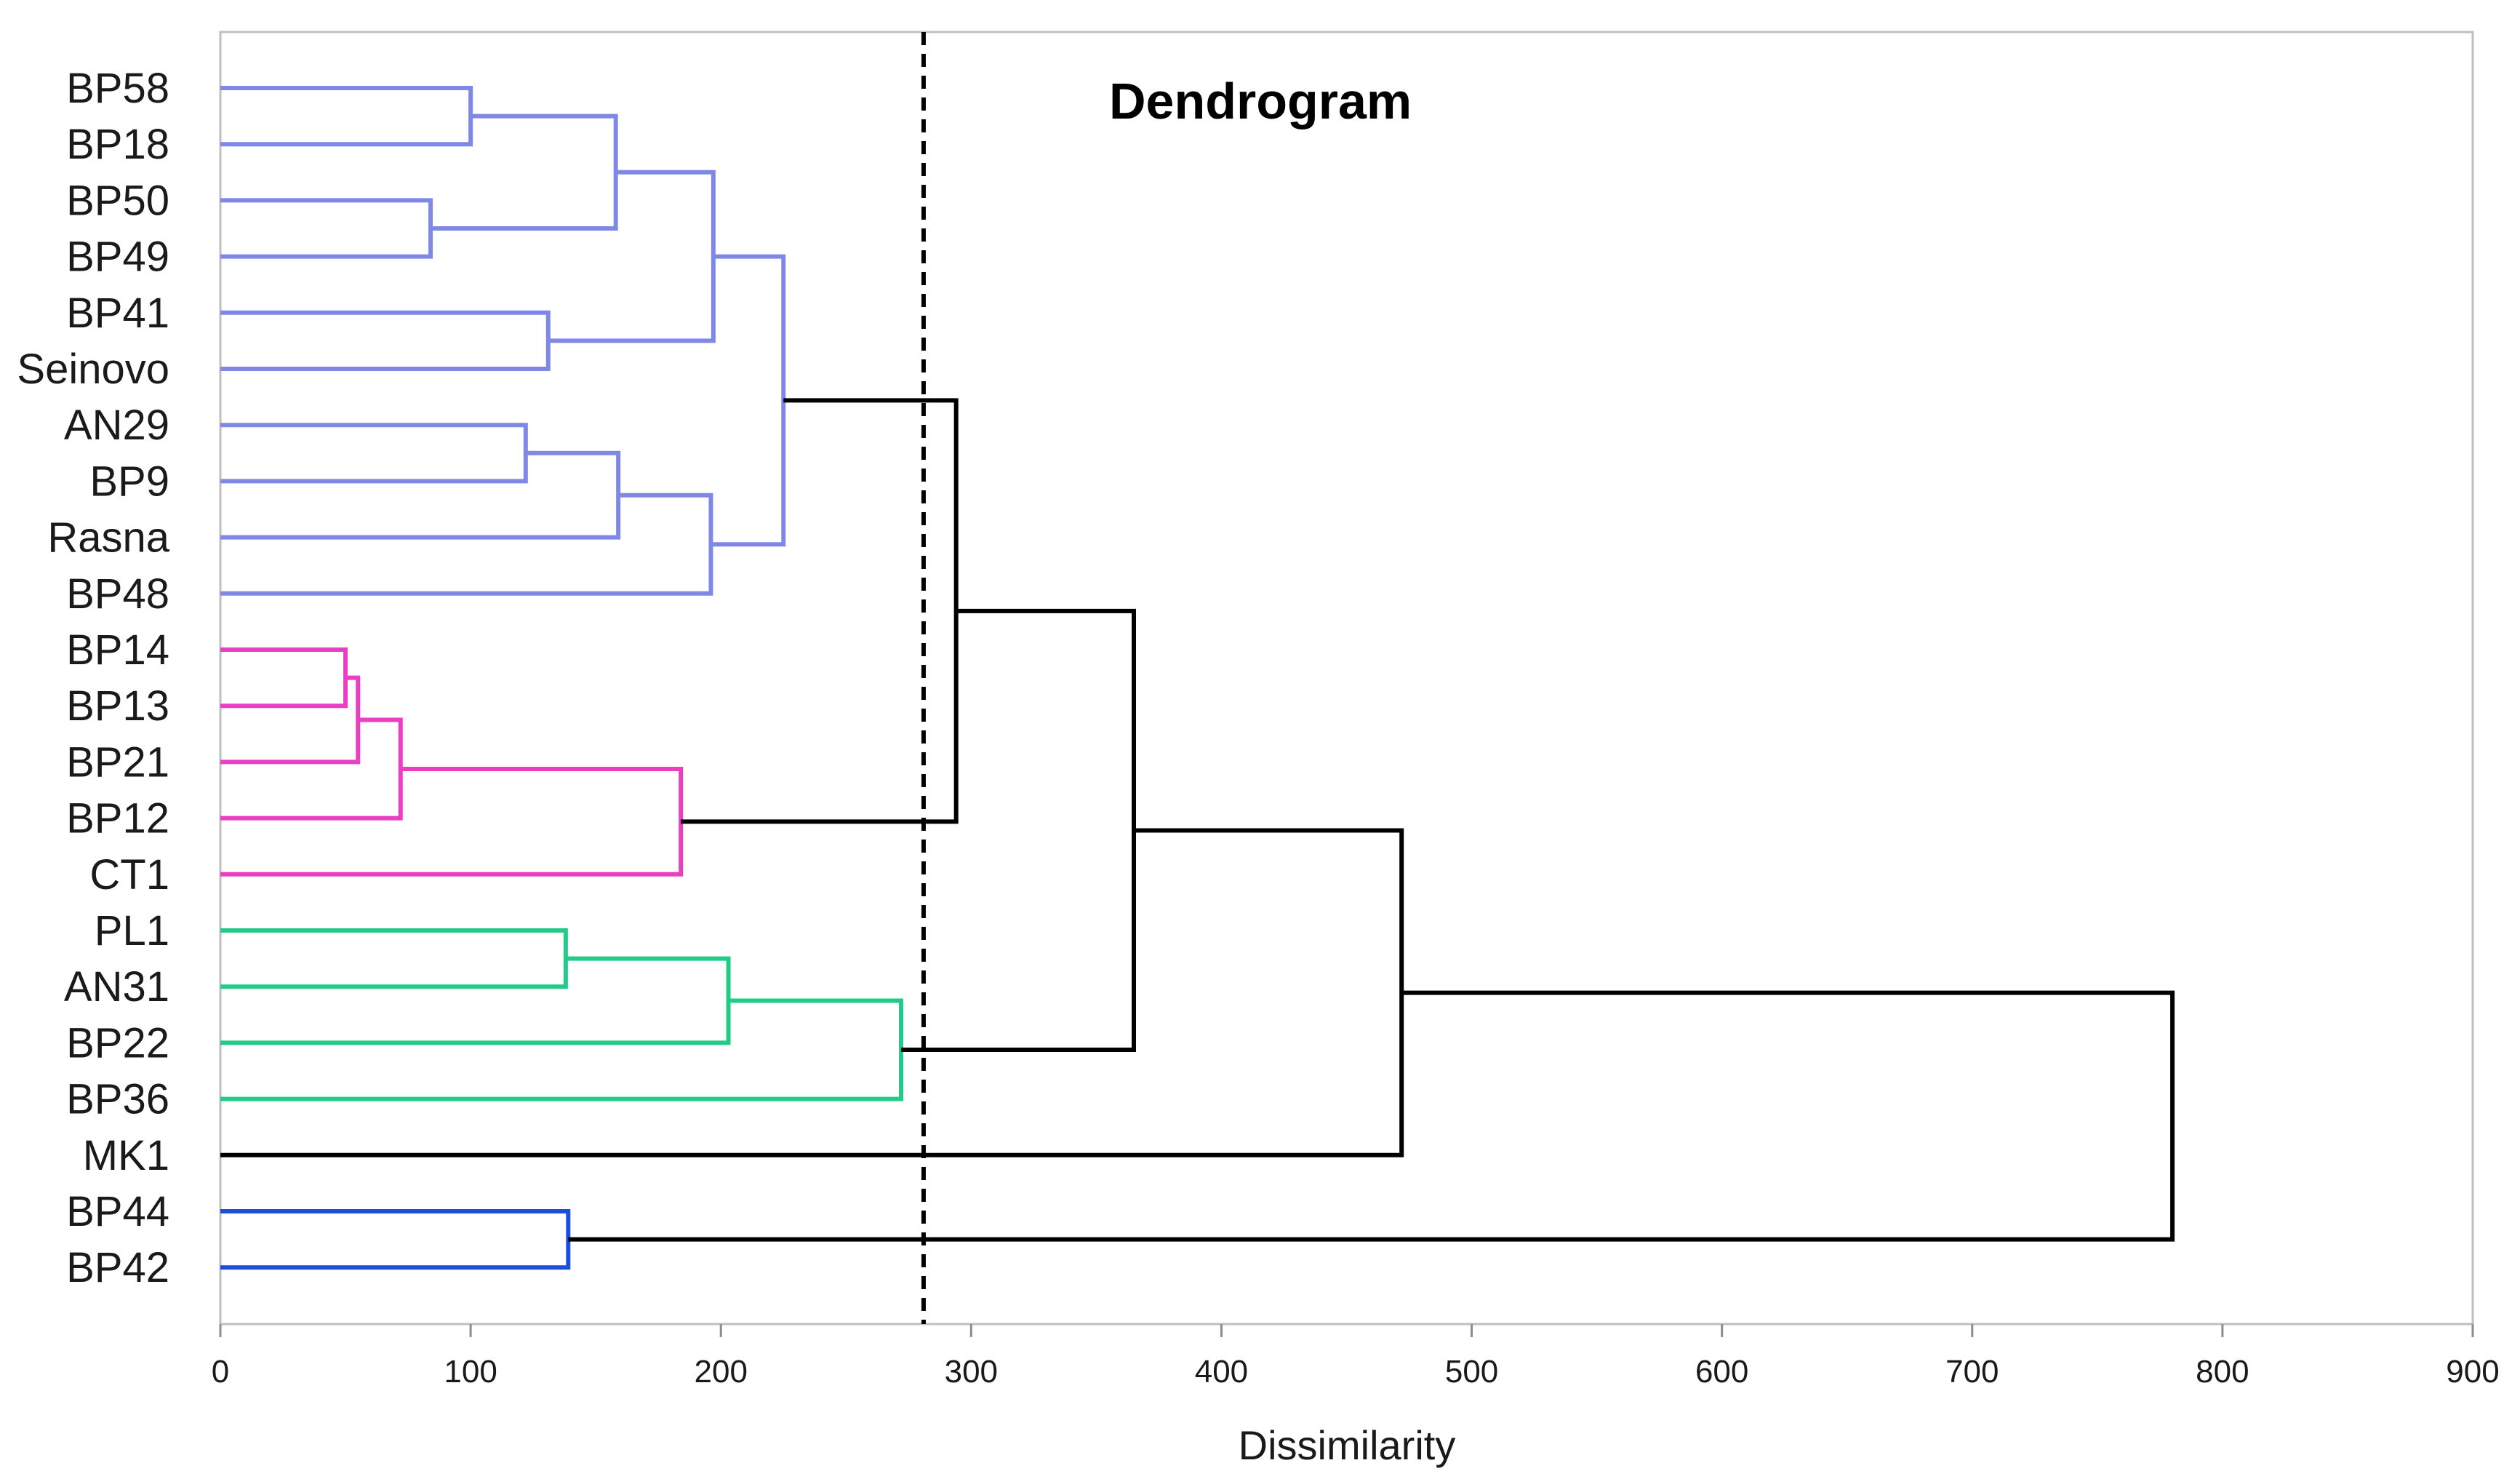 The width and height of the screenshot is (2520, 1479). What do you see at coordinates (126, 1155) in the screenshot?
I see `leaf-label: MK1` at bounding box center [126, 1155].